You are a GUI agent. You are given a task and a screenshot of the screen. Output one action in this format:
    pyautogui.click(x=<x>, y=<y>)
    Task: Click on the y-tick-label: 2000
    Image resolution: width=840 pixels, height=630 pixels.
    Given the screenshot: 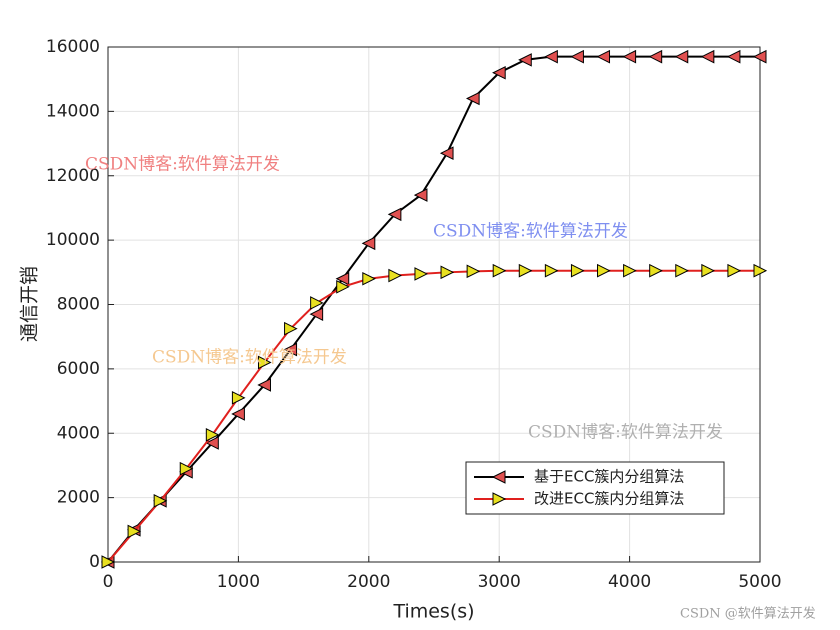 What is the action you would take?
    pyautogui.click(x=78, y=498)
    